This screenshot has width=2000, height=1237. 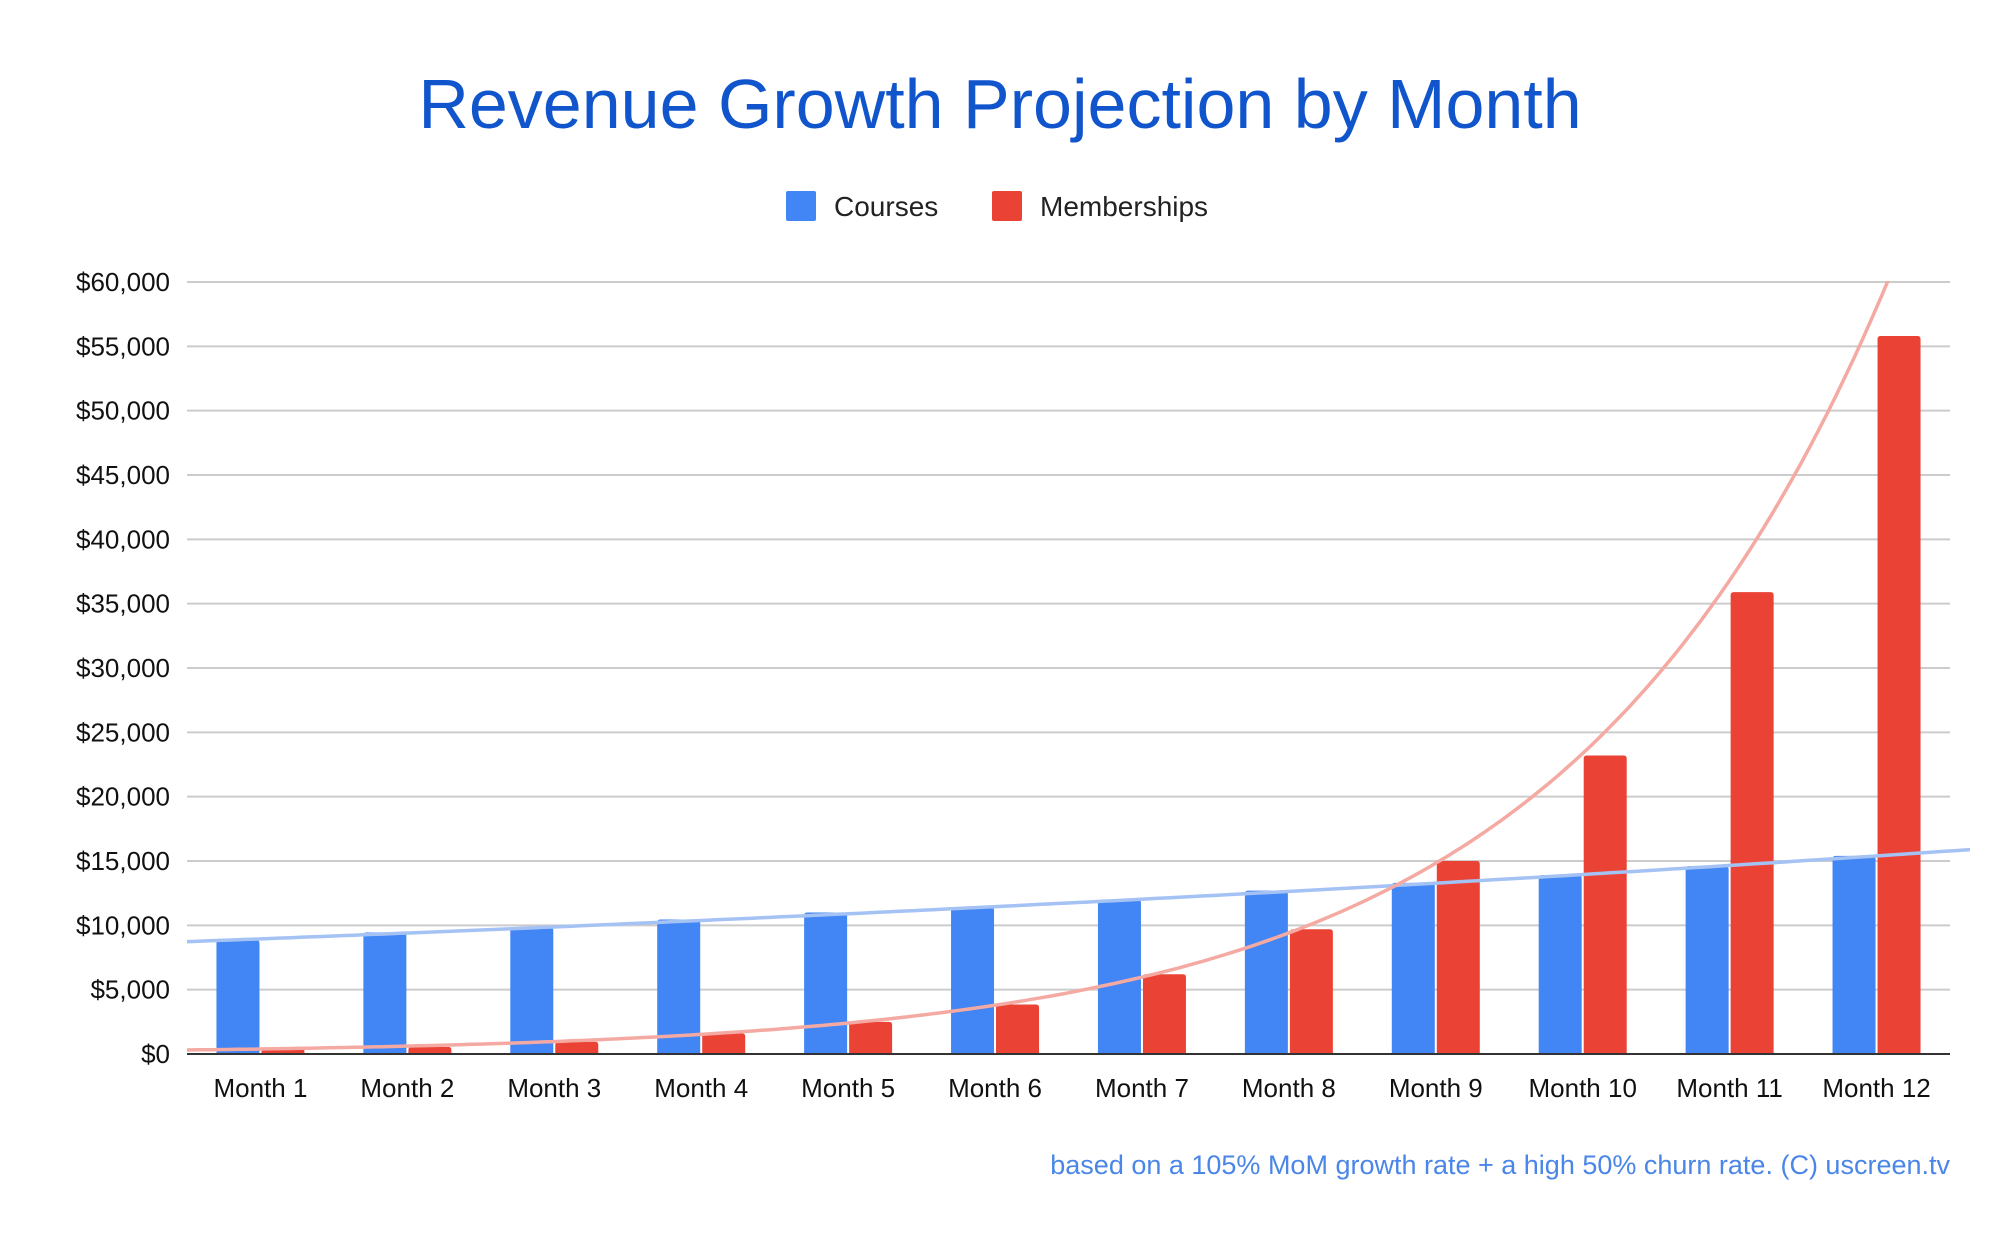 I want to click on x-tick-label: Month 7, so click(x=1142, y=1088).